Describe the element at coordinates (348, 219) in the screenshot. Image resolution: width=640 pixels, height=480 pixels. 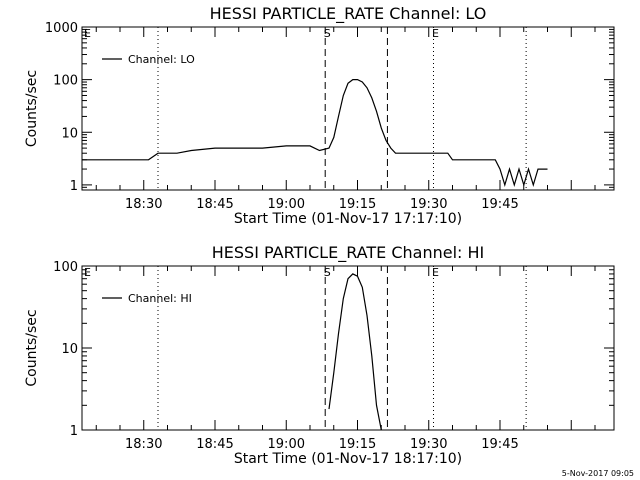
I see `x-axis-label: Start Time (01-Nov-17 17:17:10)` at that location.